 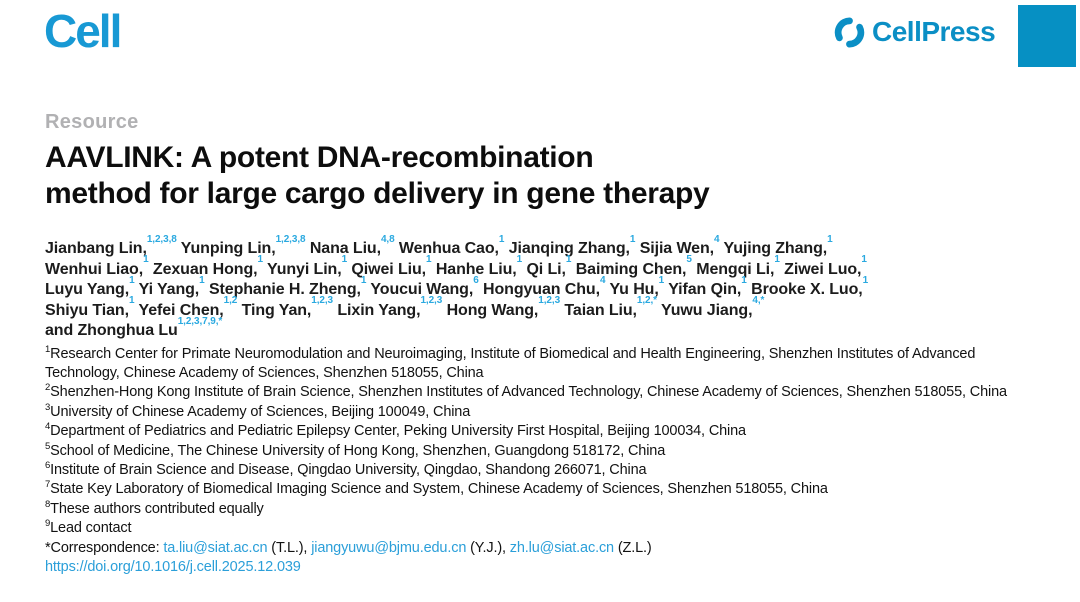 I want to click on affiliation-item: 8These authors contributed equally, so click(x=154, y=507).